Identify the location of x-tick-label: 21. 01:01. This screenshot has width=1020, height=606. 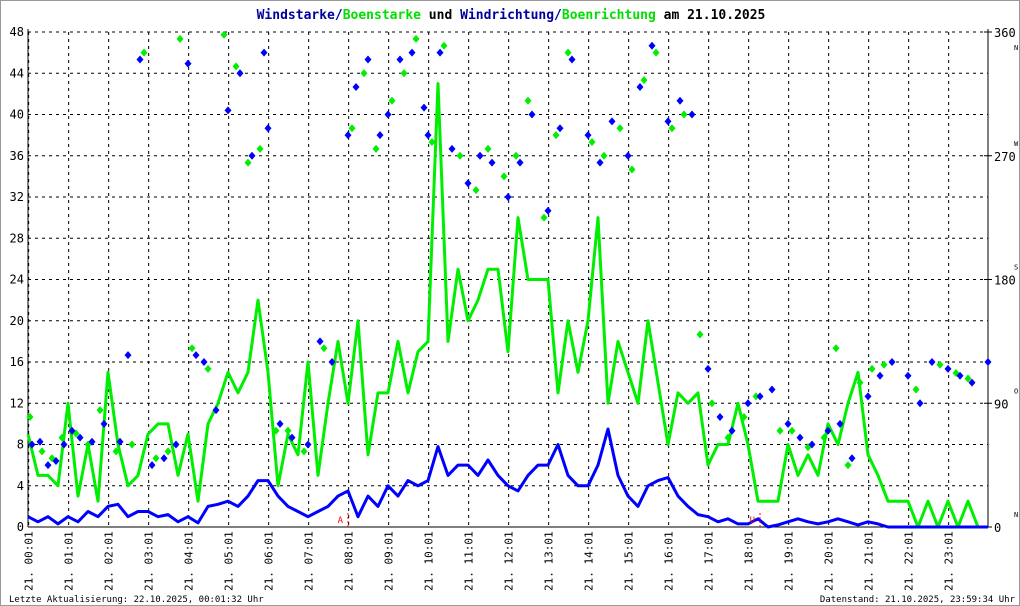
(69, 561).